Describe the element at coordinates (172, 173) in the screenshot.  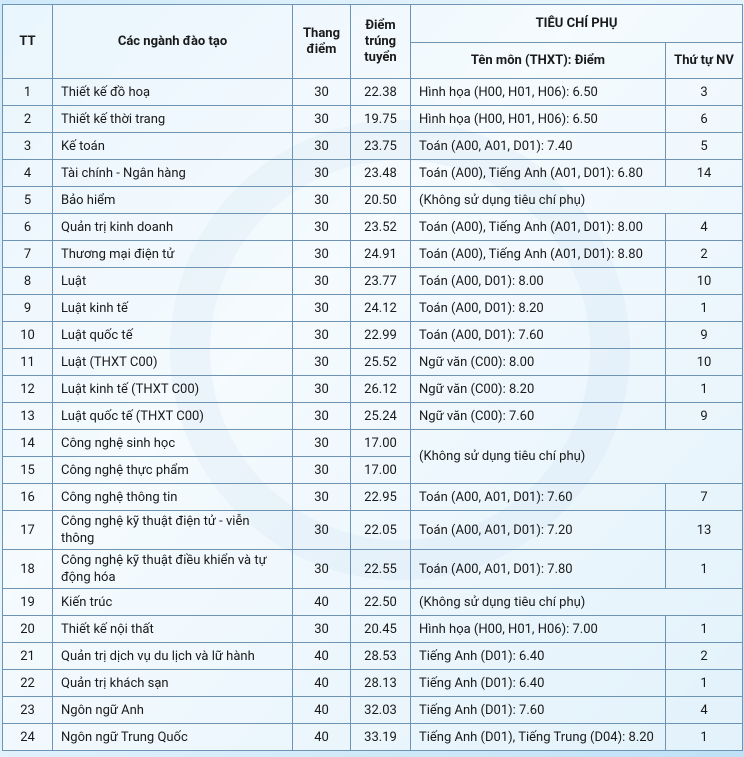
I see `major-cell: Tài chính - Ngân hàng` at that location.